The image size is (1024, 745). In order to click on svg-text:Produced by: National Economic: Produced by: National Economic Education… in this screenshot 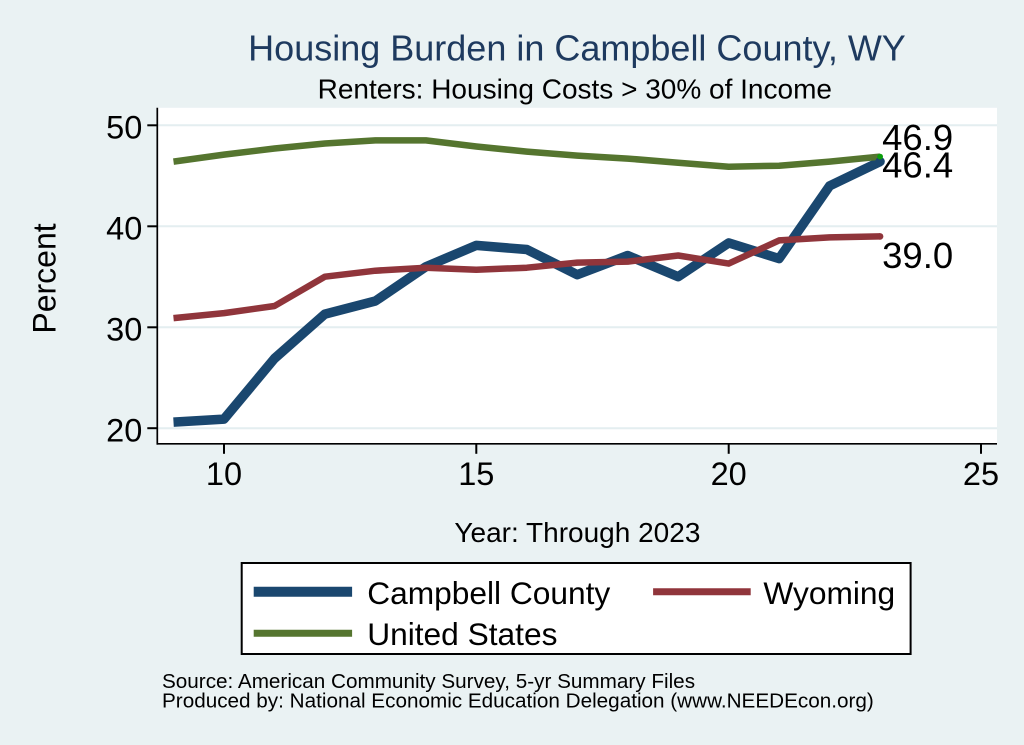, I will do `click(518, 701)`.